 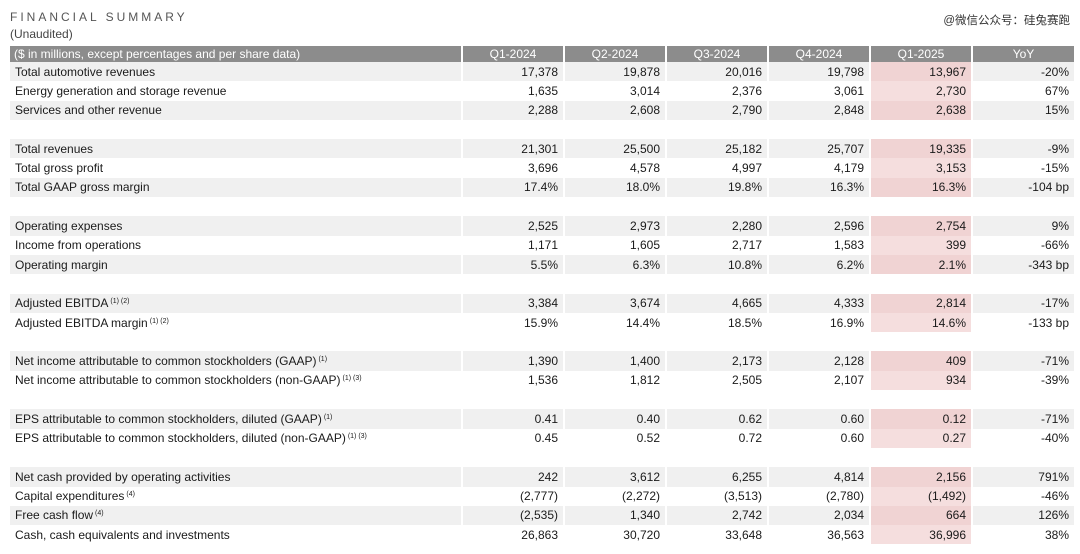 What do you see at coordinates (62, 303) in the screenshot?
I see `row-label-text: Adjusted EBITDA` at bounding box center [62, 303].